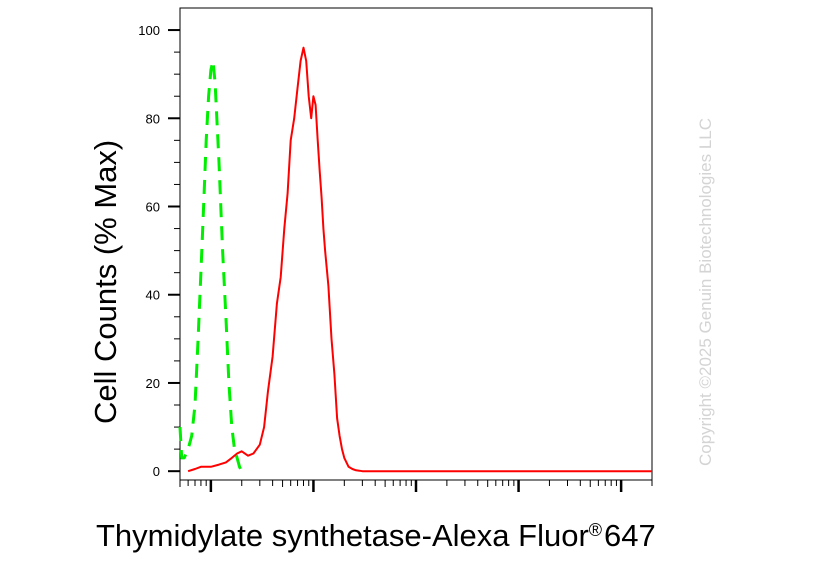  Describe the element at coordinates (153, 118) in the screenshot. I see `y-tick-label: 80` at that location.